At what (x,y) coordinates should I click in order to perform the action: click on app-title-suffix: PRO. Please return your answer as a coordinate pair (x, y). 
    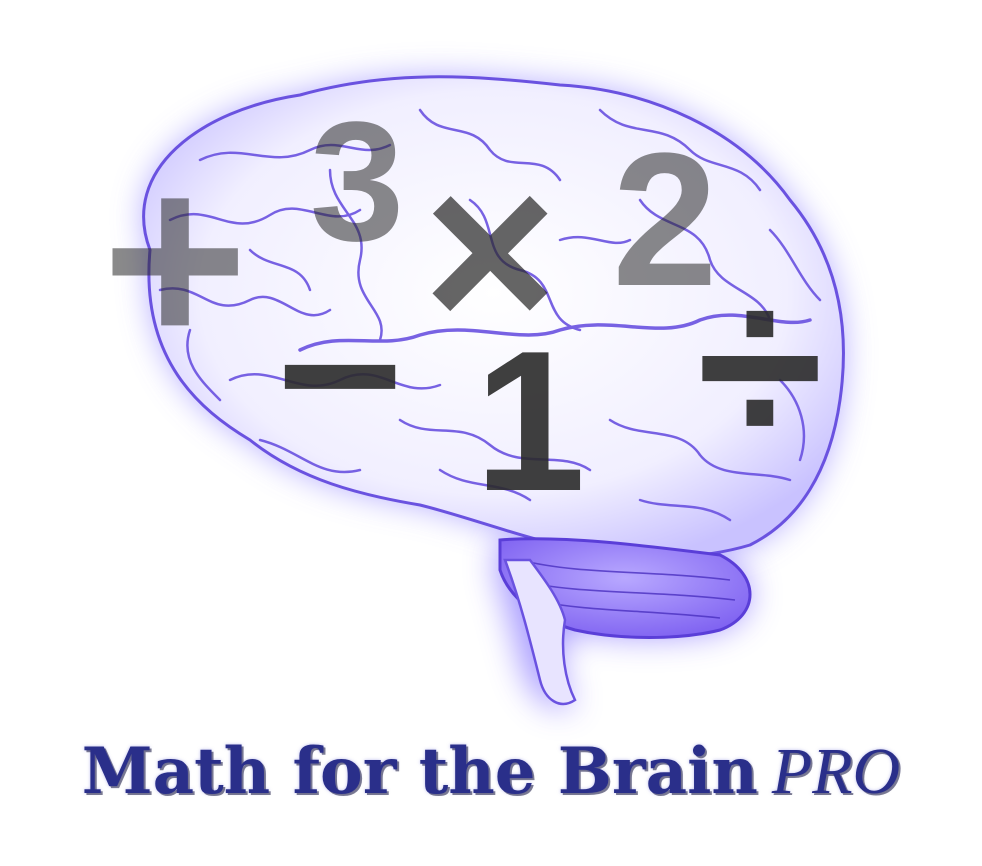
    Looking at the image, I should click on (836, 771).